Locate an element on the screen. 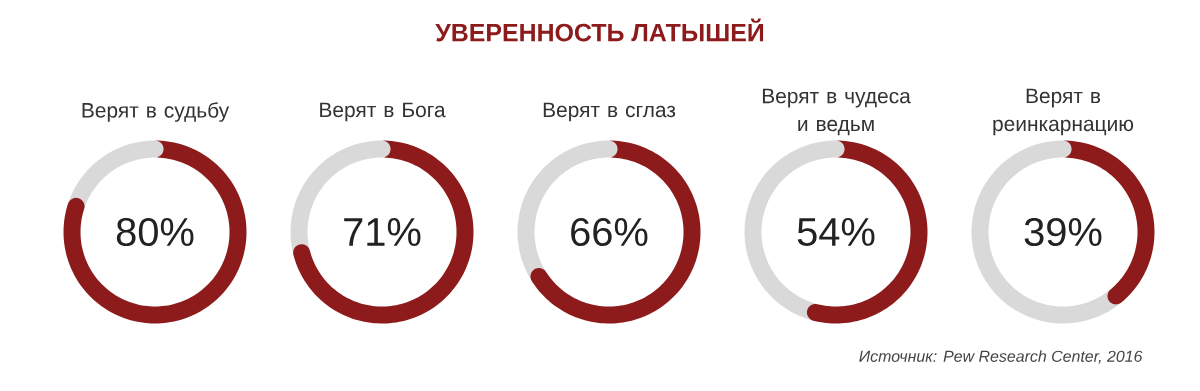 The height and width of the screenshot is (391, 1200). chart-title: Верят в чудеса и ведьм is located at coordinates (836, 112).